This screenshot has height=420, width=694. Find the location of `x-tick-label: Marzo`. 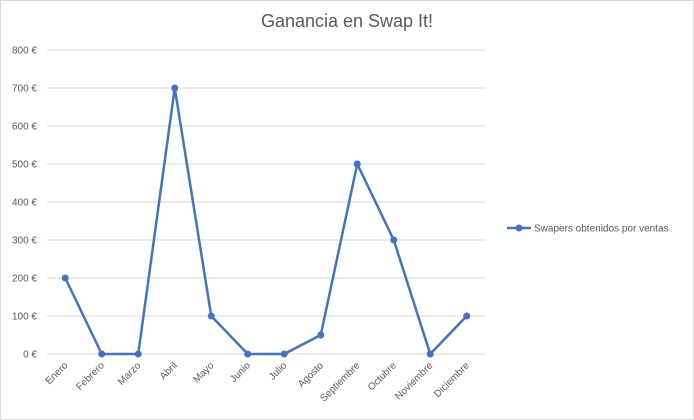

x-tick-label: Marzo is located at coordinates (130, 374).